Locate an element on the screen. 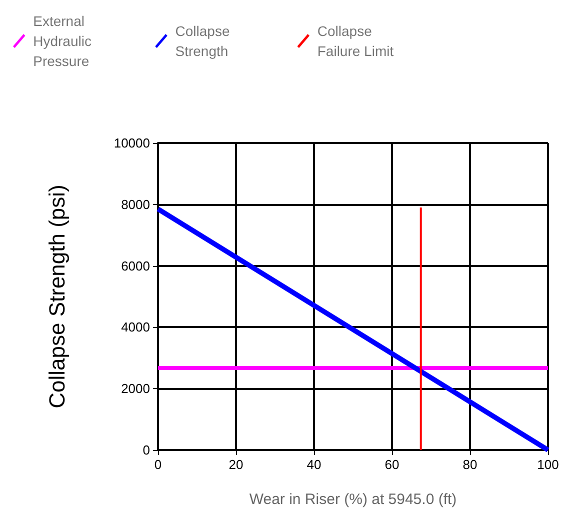  y-tick-label: 8000 is located at coordinates (135, 204).